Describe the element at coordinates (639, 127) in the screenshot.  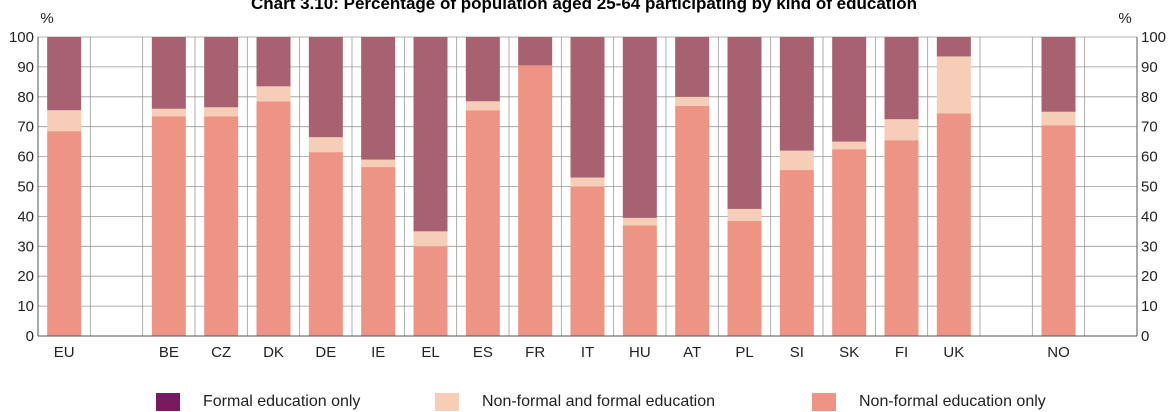
I see `bar-segment-hu-formal` at that location.